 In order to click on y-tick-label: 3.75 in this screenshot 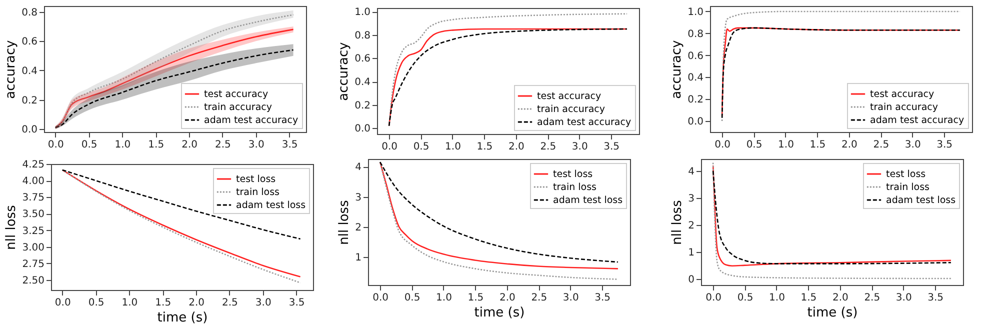, I will do `click(33, 198)`.